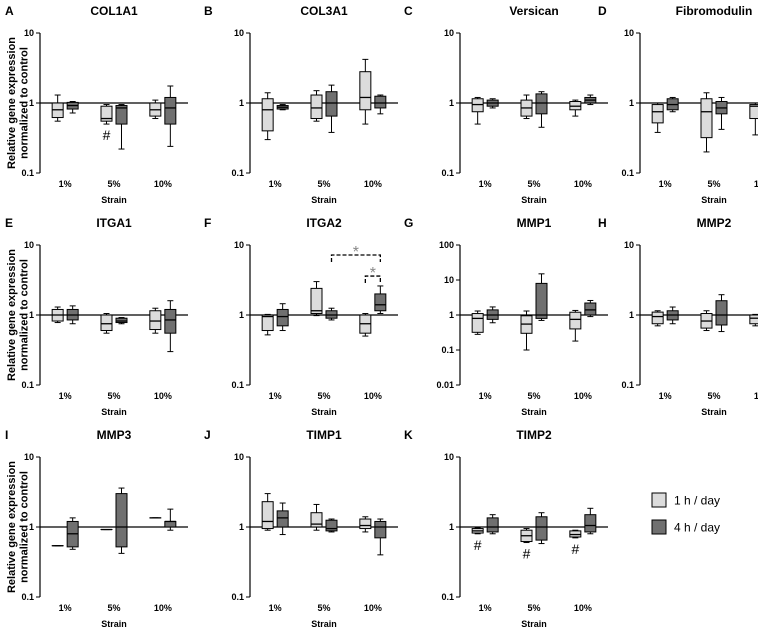  I want to click on y-axis-title-line: Relative gene expression, so click(12, 315).